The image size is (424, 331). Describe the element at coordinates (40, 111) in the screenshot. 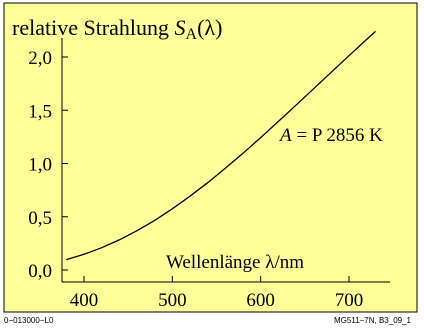

I see `y-tick-label: 1,5` at that location.